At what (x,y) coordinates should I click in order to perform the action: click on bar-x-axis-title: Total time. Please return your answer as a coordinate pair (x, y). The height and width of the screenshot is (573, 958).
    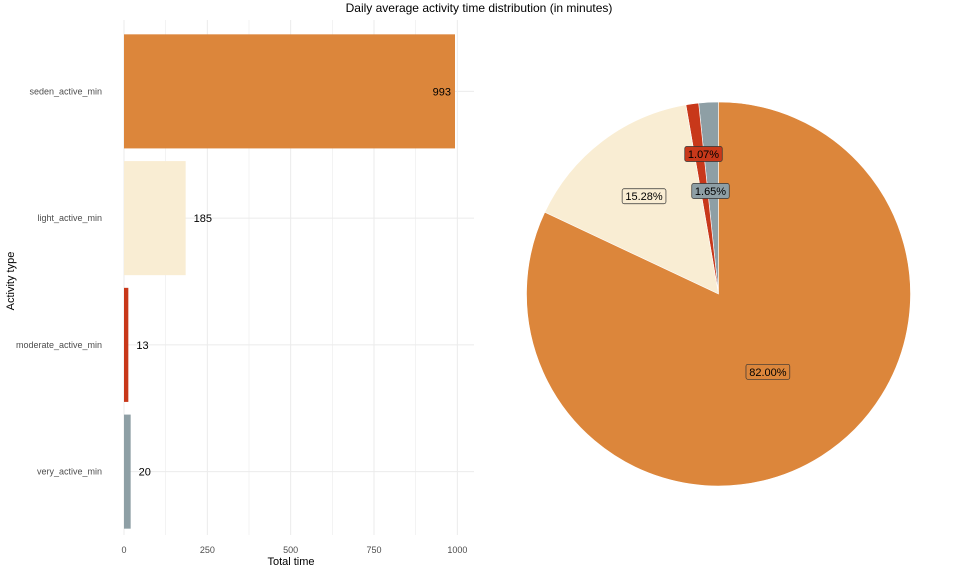
    Looking at the image, I should click on (290, 562).